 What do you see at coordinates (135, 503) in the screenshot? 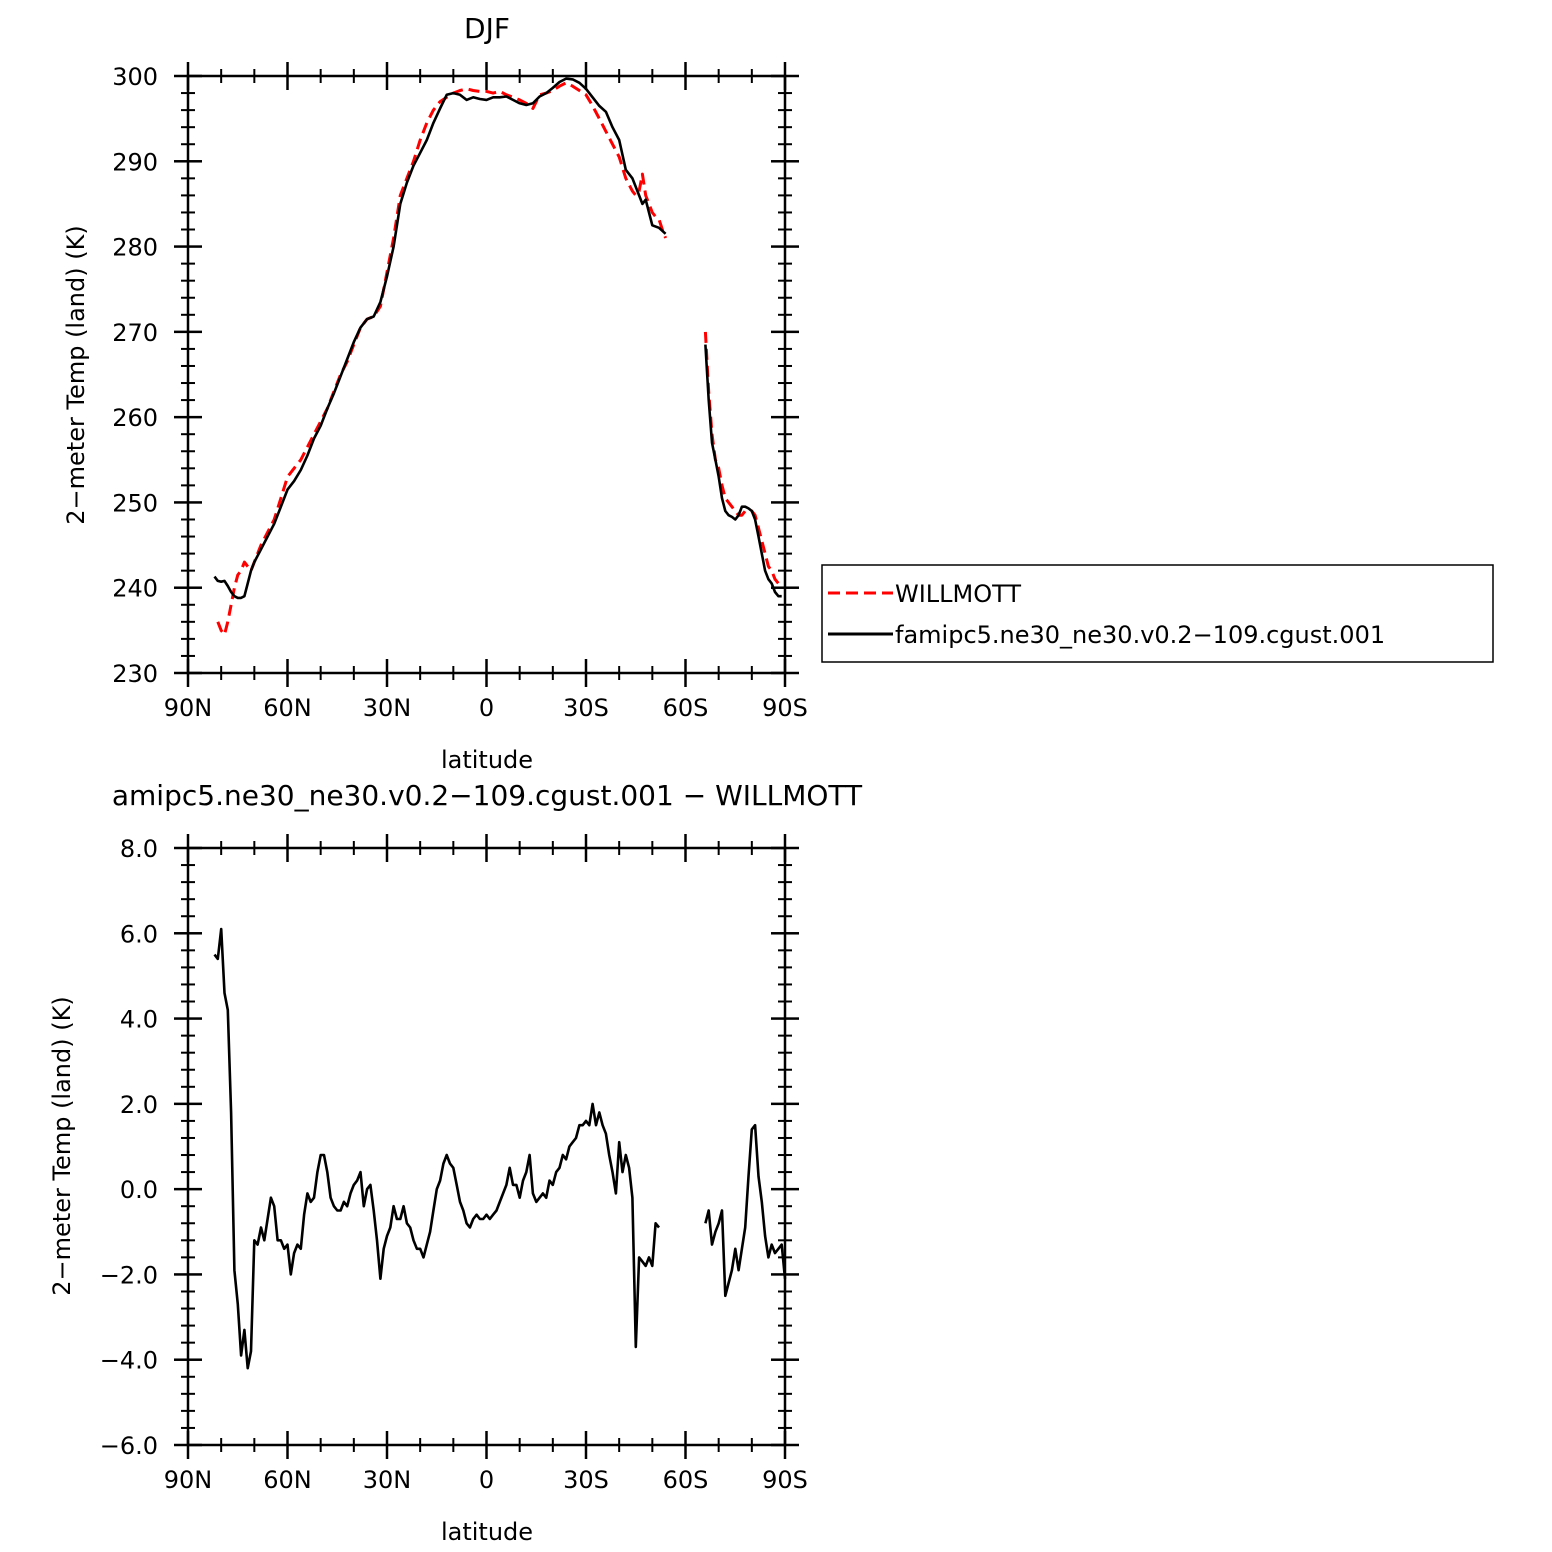
I see `top-y-tick-label: 250` at bounding box center [135, 503].